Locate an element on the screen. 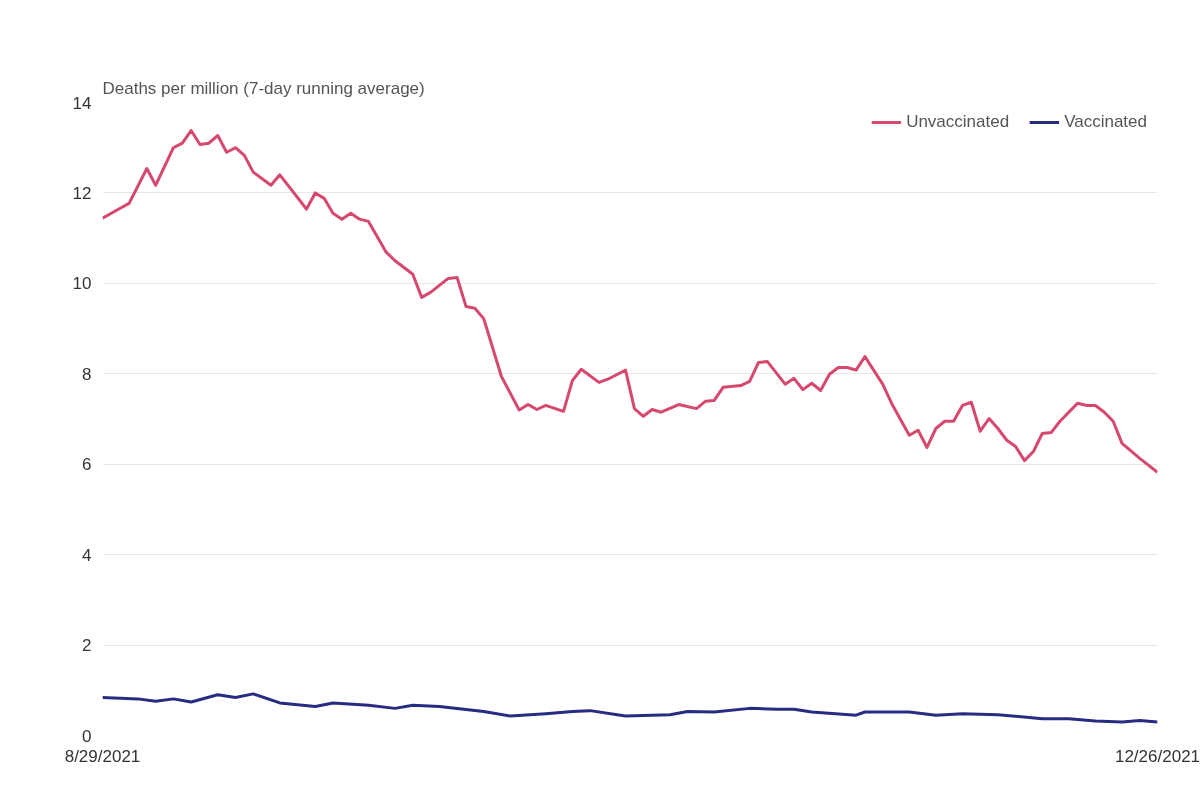 The image size is (1202, 791). y-tick-label: 14 is located at coordinates (82, 103).